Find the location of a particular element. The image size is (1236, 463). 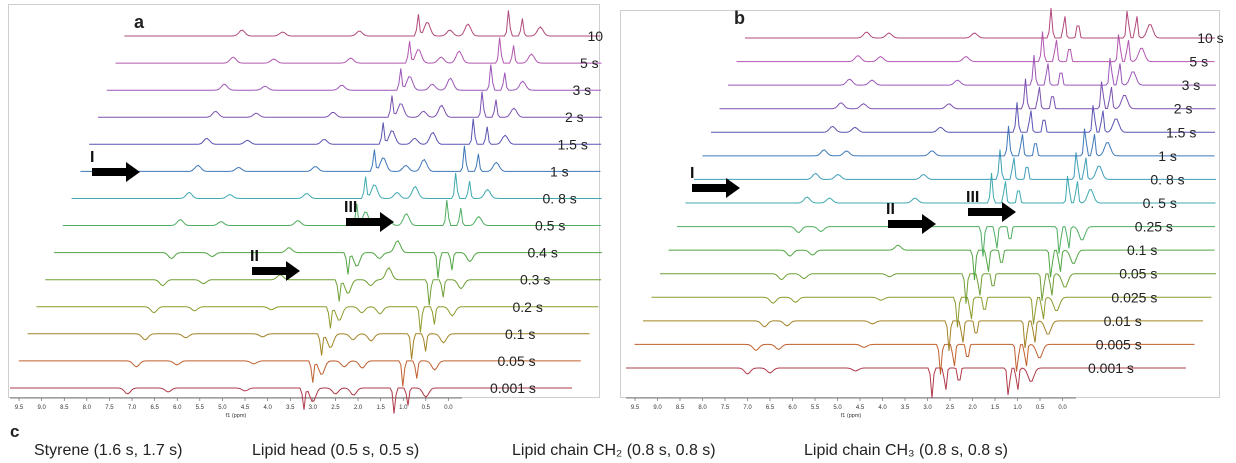

x-tick-label: 5.5 is located at coordinates (200, 408).